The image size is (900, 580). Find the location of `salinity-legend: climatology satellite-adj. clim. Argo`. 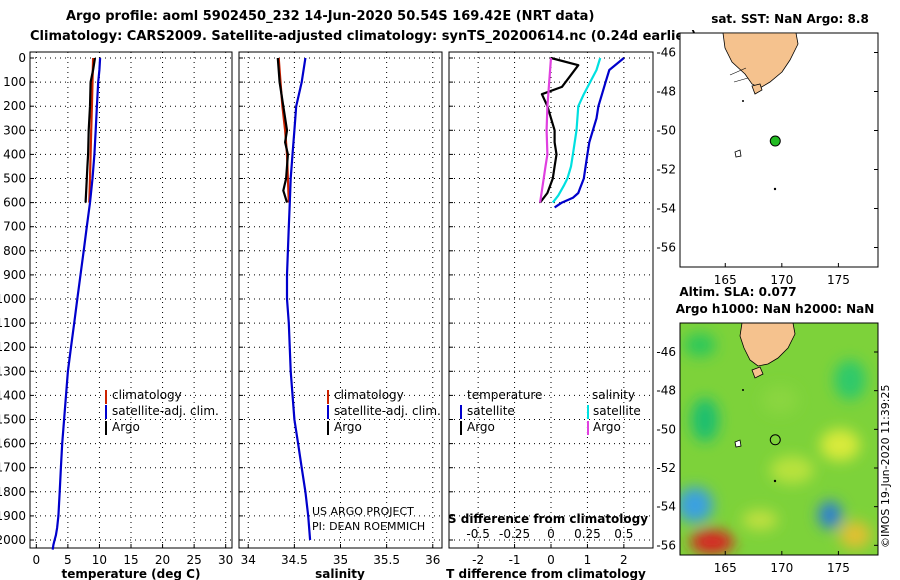

salinity-legend: climatology satellite-adj. clim. Argo is located at coordinates (384, 411).